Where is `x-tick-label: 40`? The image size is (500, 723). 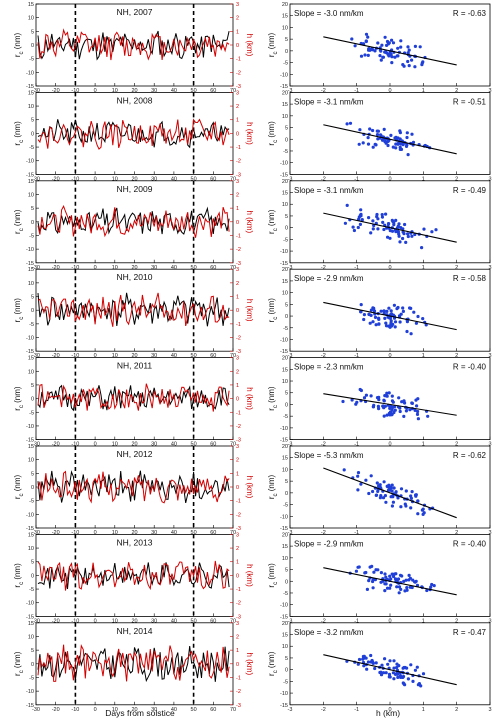
x-tick-label: 40 is located at coordinates (174, 710).